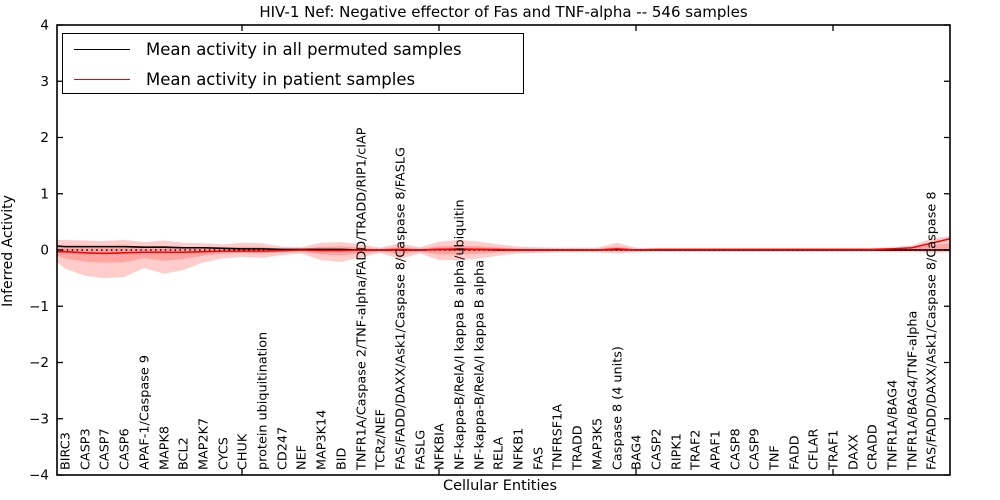 Image resolution: width=1000 pixels, height=500 pixels. Describe the element at coordinates (755, 449) in the screenshot. I see `x-tick-label: CASP9` at that location.